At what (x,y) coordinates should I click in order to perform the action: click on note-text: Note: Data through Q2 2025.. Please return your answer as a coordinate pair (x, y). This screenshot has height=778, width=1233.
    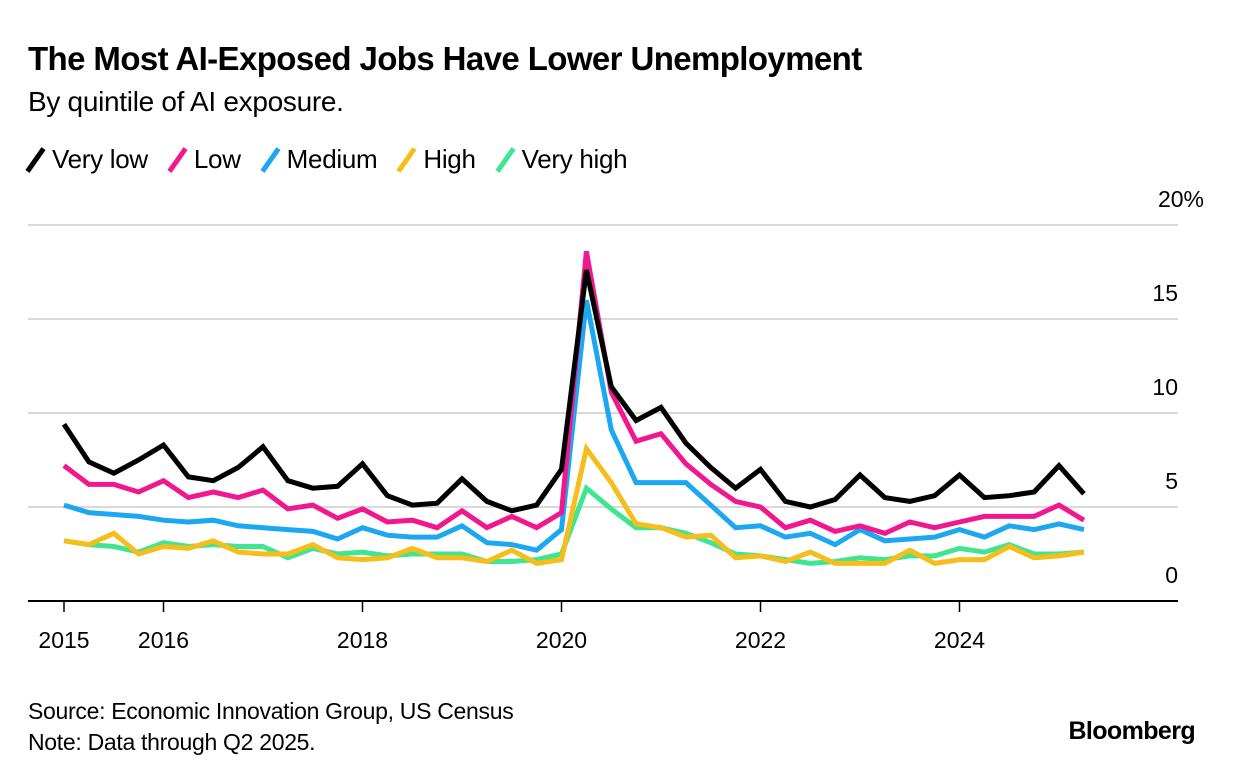
    Looking at the image, I should click on (172, 742).